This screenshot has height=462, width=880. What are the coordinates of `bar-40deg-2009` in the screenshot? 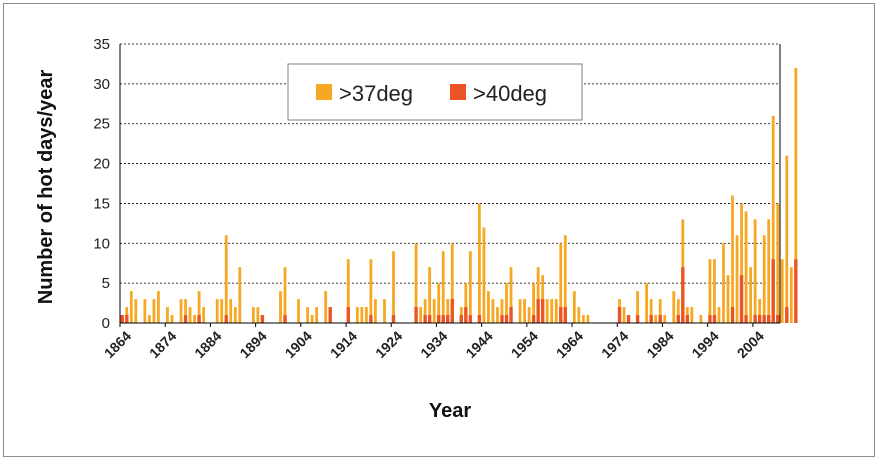 It's located at (778, 319).